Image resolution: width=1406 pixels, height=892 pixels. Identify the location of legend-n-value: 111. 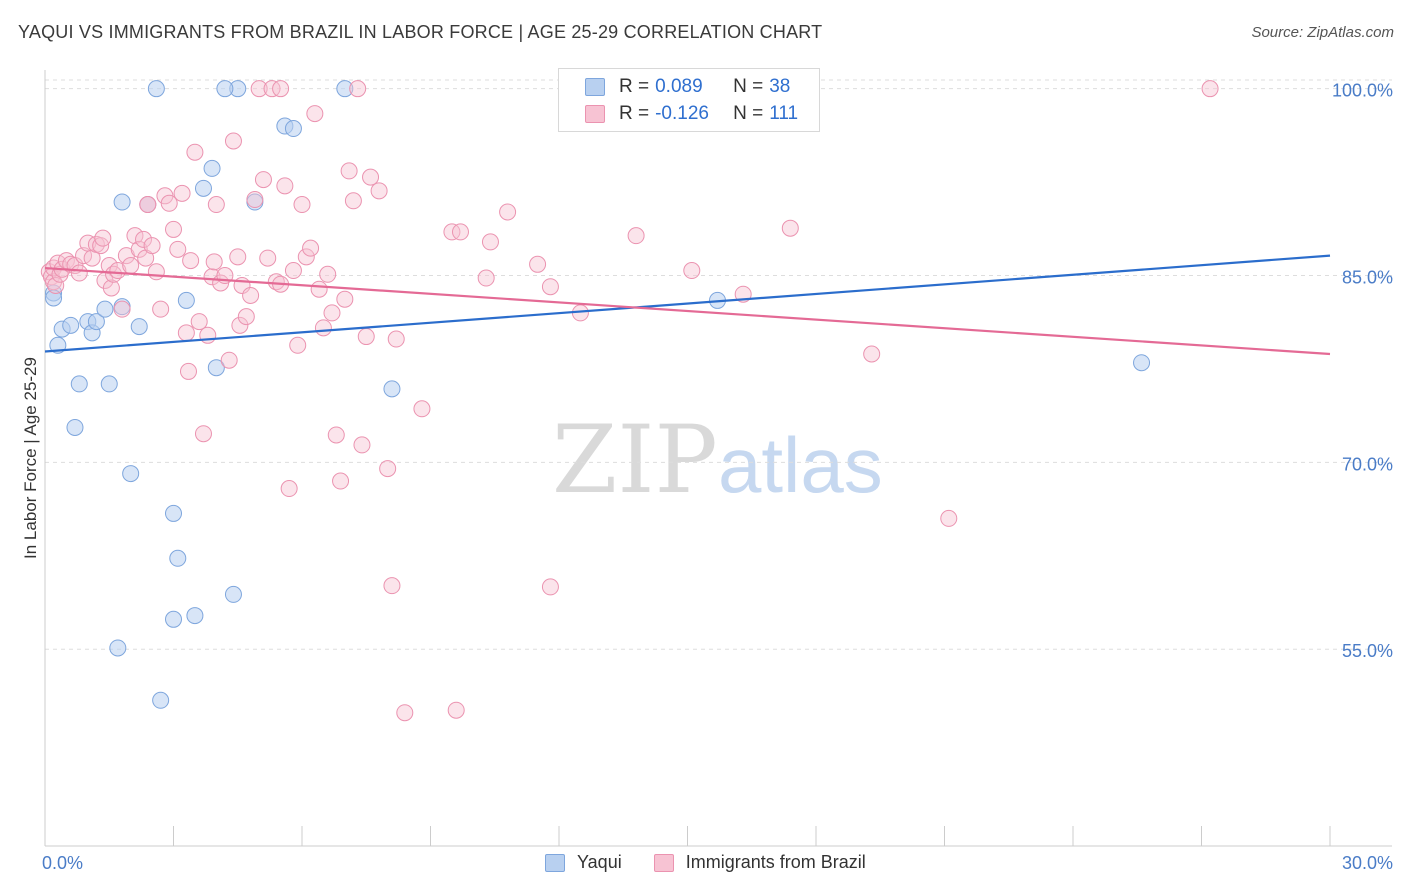
(784, 113).